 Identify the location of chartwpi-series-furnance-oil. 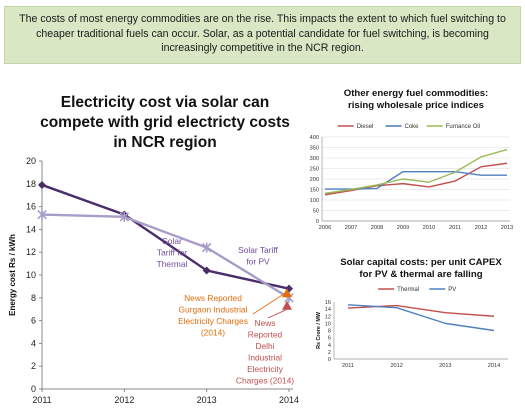
(416, 171).